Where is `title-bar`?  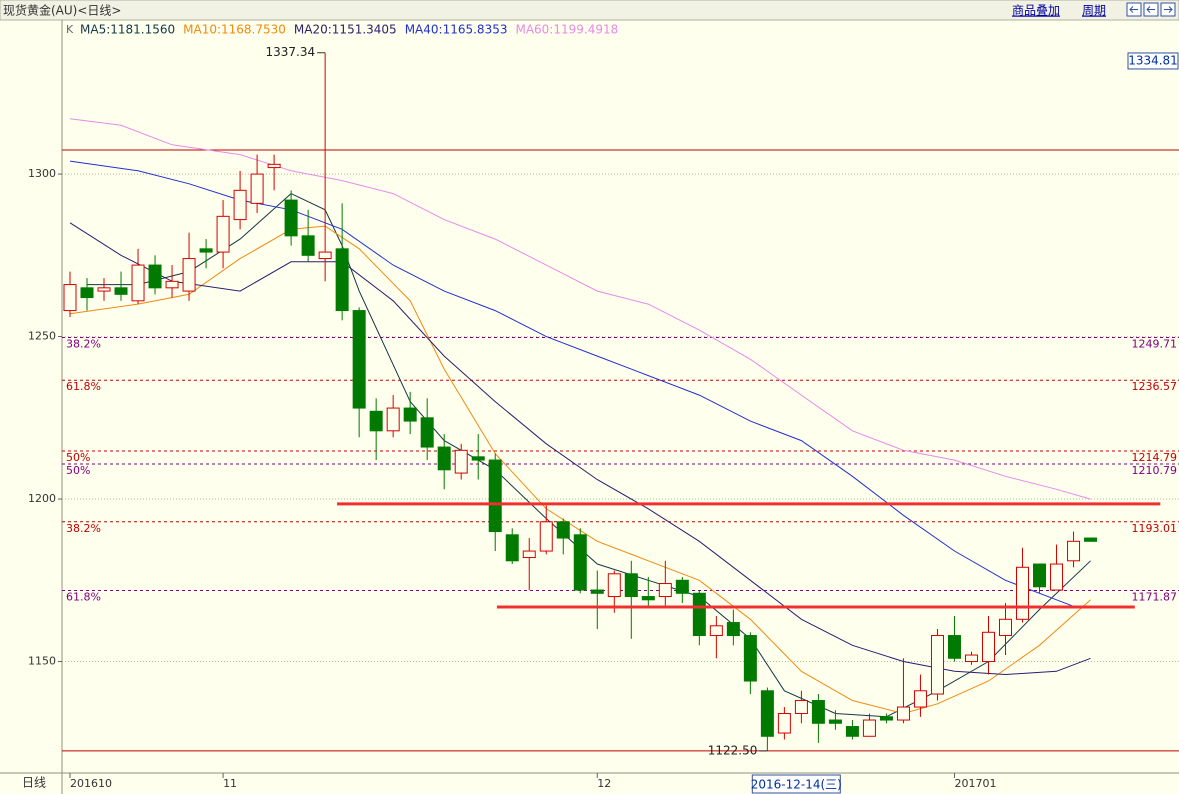
title-bar is located at coordinates (589, 10).